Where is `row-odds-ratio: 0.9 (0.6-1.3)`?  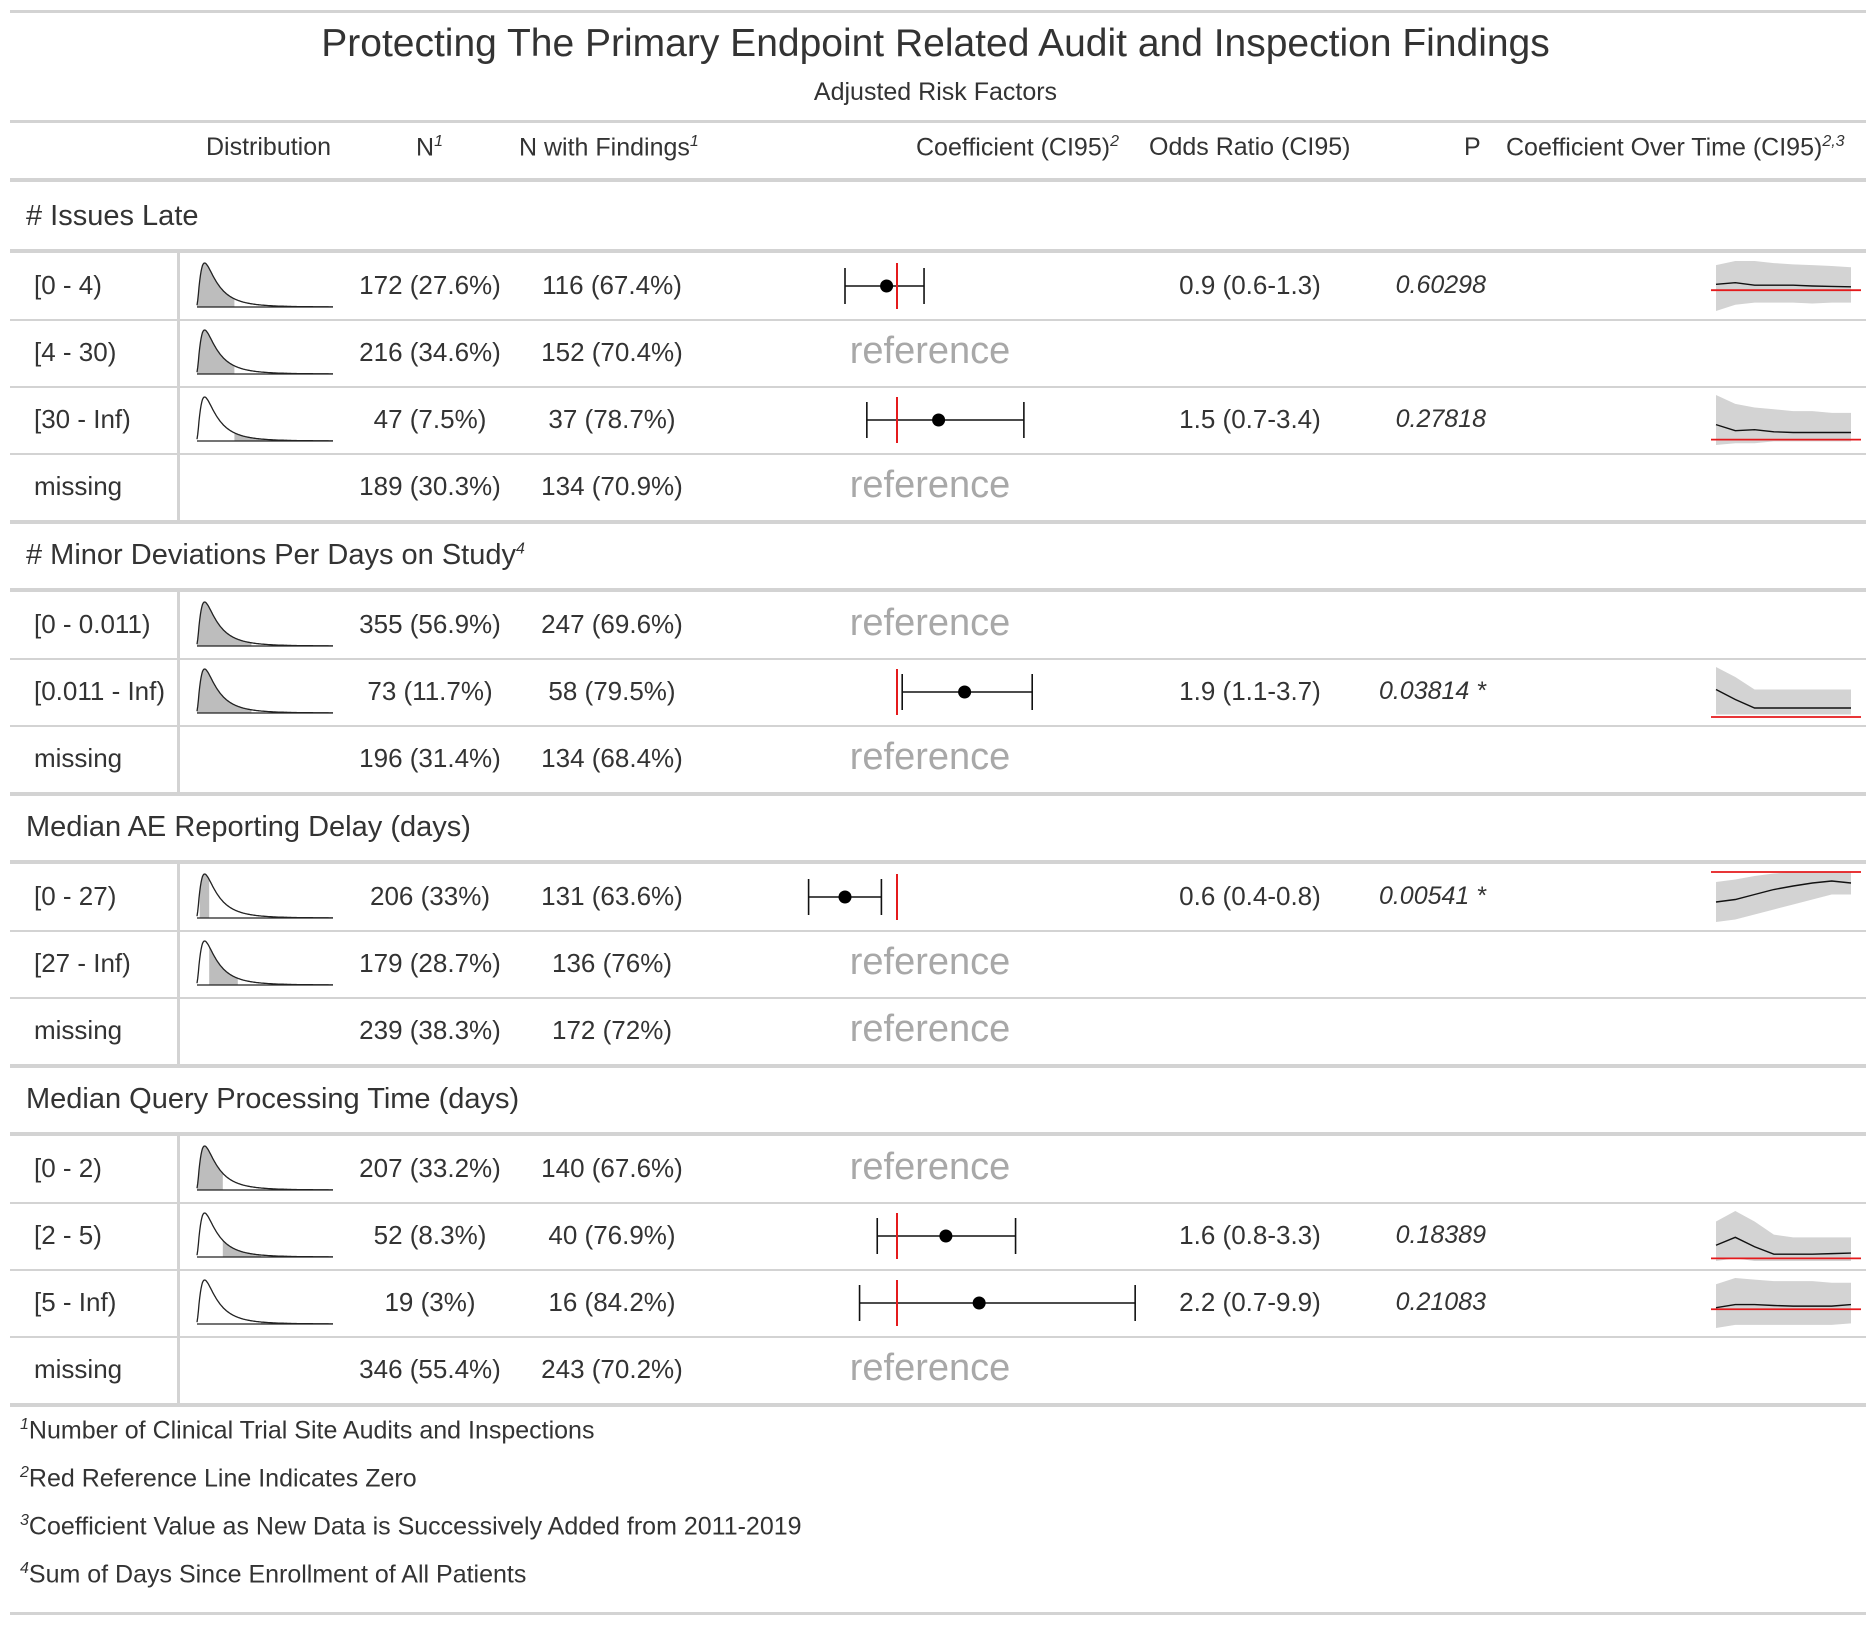 row-odds-ratio: 0.9 (0.6-1.3) is located at coordinates (1250, 285).